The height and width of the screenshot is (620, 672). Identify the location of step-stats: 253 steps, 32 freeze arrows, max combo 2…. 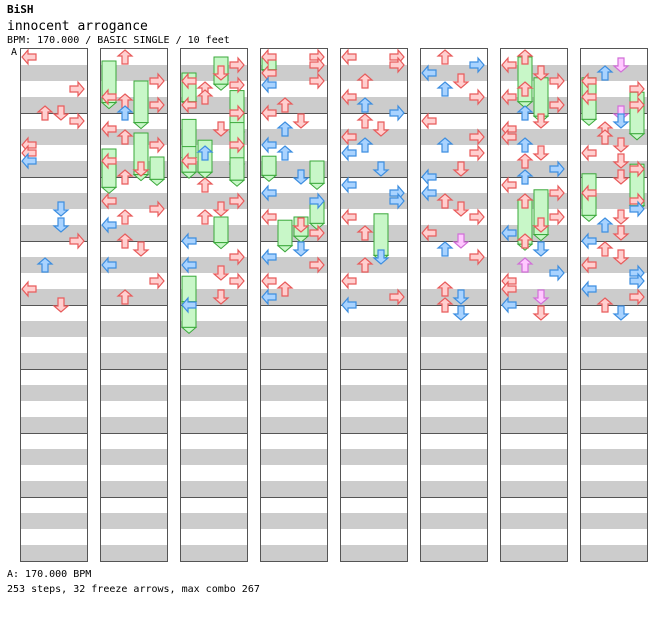
(133, 589).